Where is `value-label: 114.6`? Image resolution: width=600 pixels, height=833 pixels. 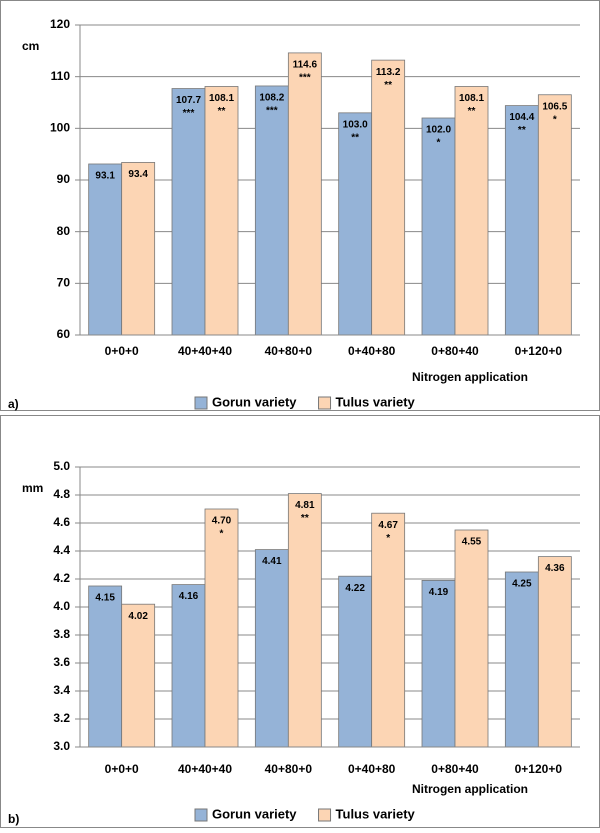 value-label: 114.6 is located at coordinates (305, 65).